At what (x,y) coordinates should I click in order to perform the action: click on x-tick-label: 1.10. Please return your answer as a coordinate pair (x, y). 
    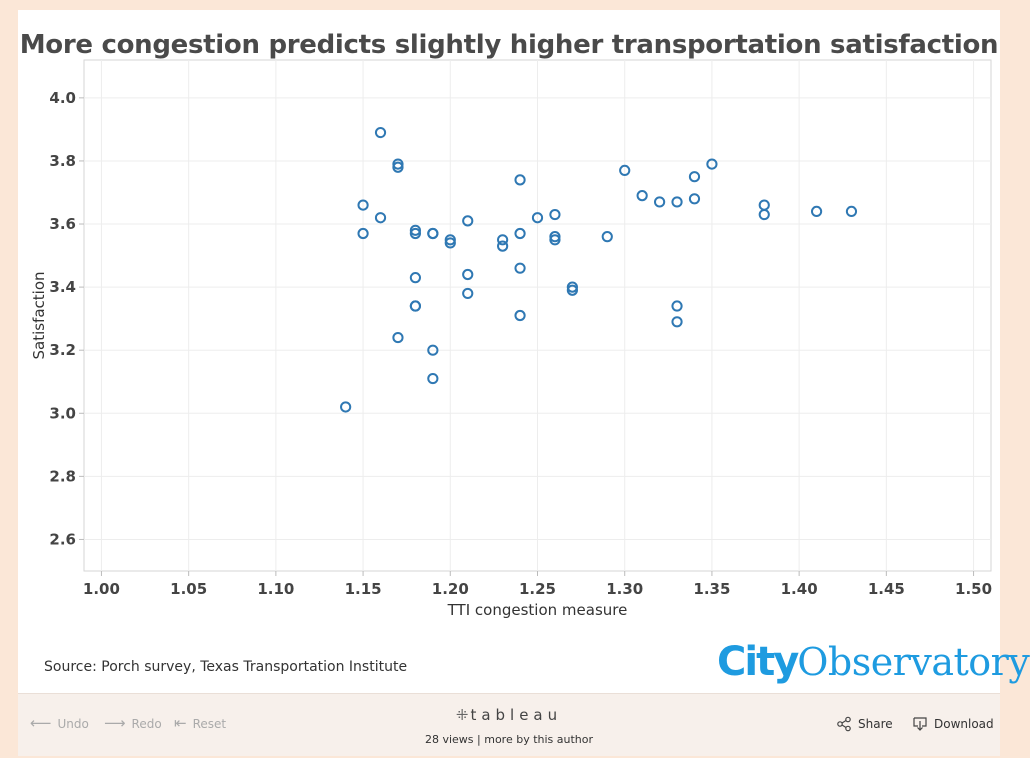
    Looking at the image, I should click on (275, 589).